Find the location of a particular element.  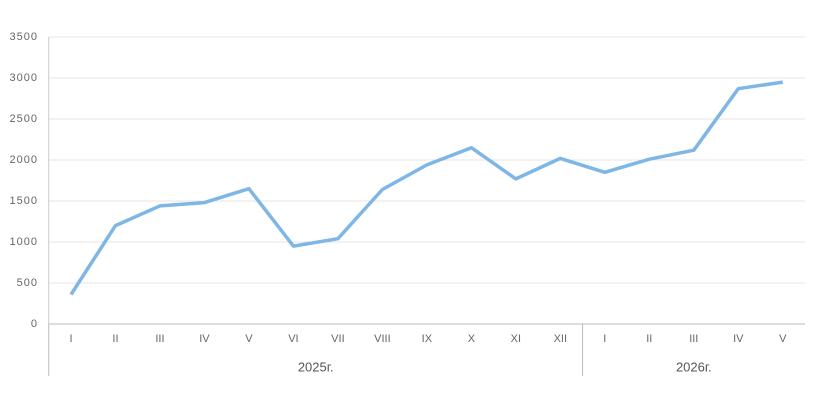

y-tick-label: 2500 is located at coordinates (24, 119).